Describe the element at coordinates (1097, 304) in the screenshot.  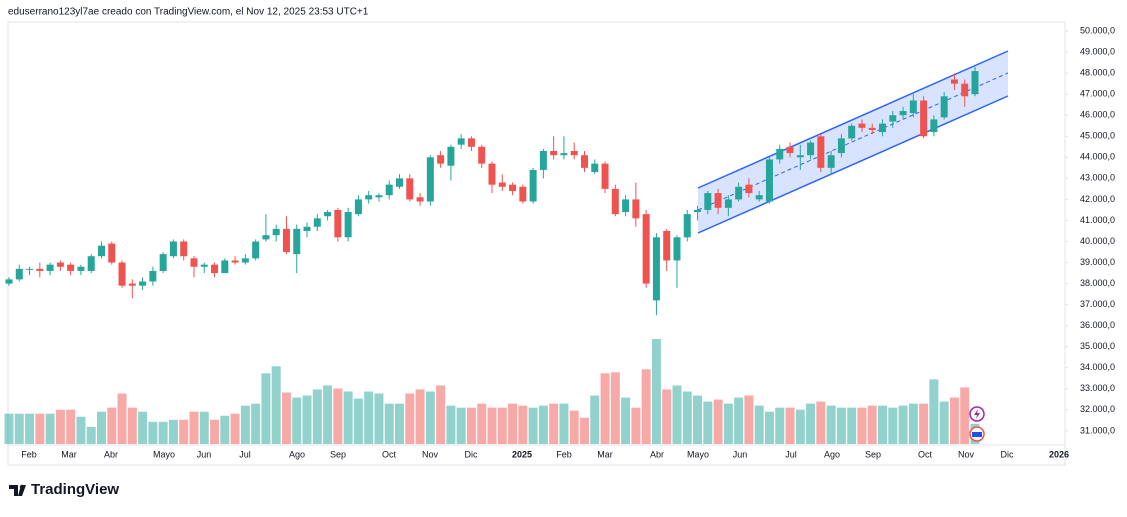
I see `y-tick-label: 37.000,0` at that location.